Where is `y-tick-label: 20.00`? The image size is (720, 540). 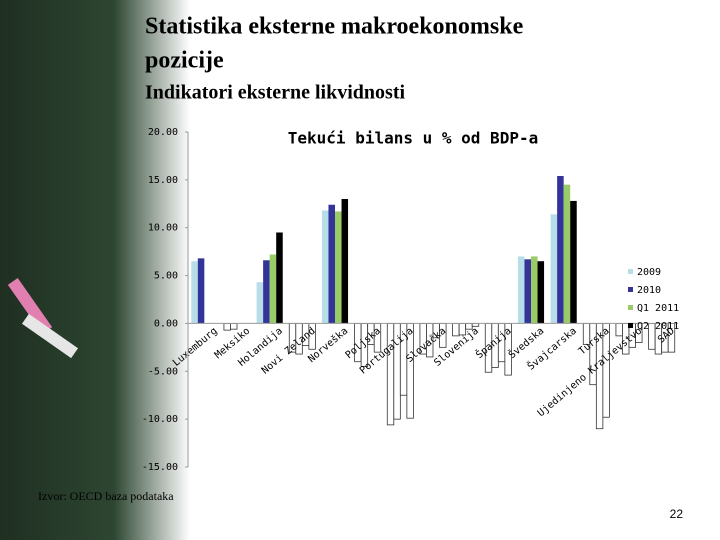
y-tick-label: 20.00 is located at coordinates (163, 132).